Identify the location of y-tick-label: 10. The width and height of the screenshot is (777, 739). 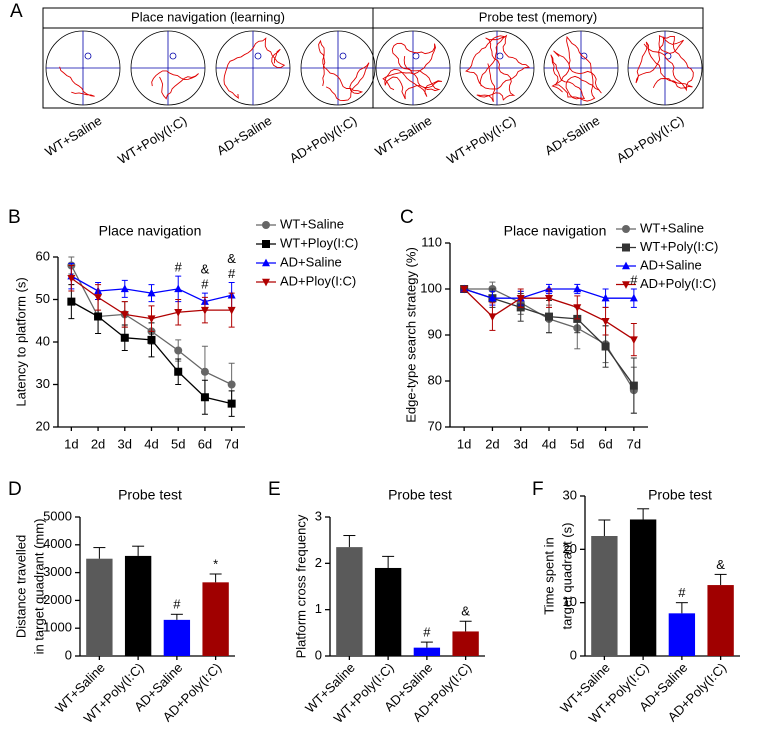
(570, 601).